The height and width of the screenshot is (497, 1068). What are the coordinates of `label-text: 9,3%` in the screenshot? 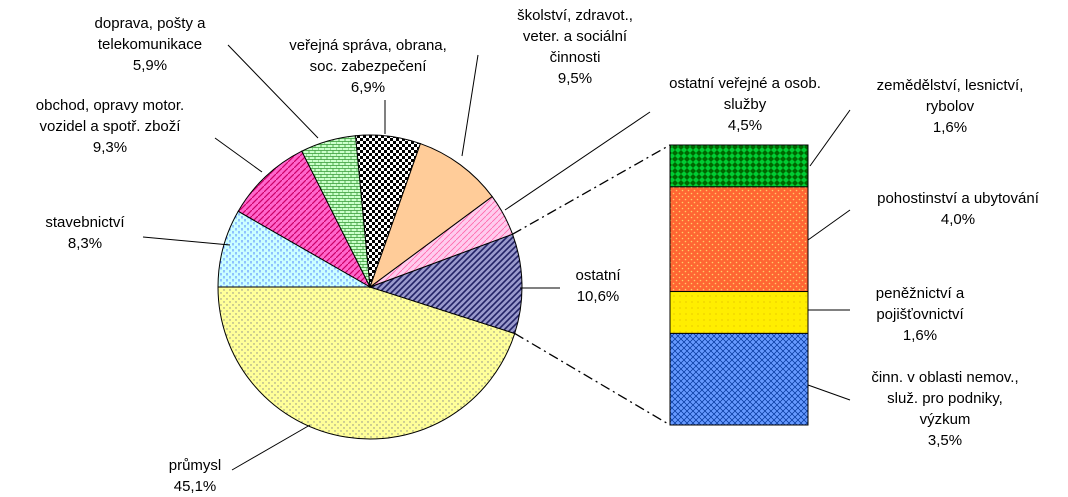 It's located at (110, 147).